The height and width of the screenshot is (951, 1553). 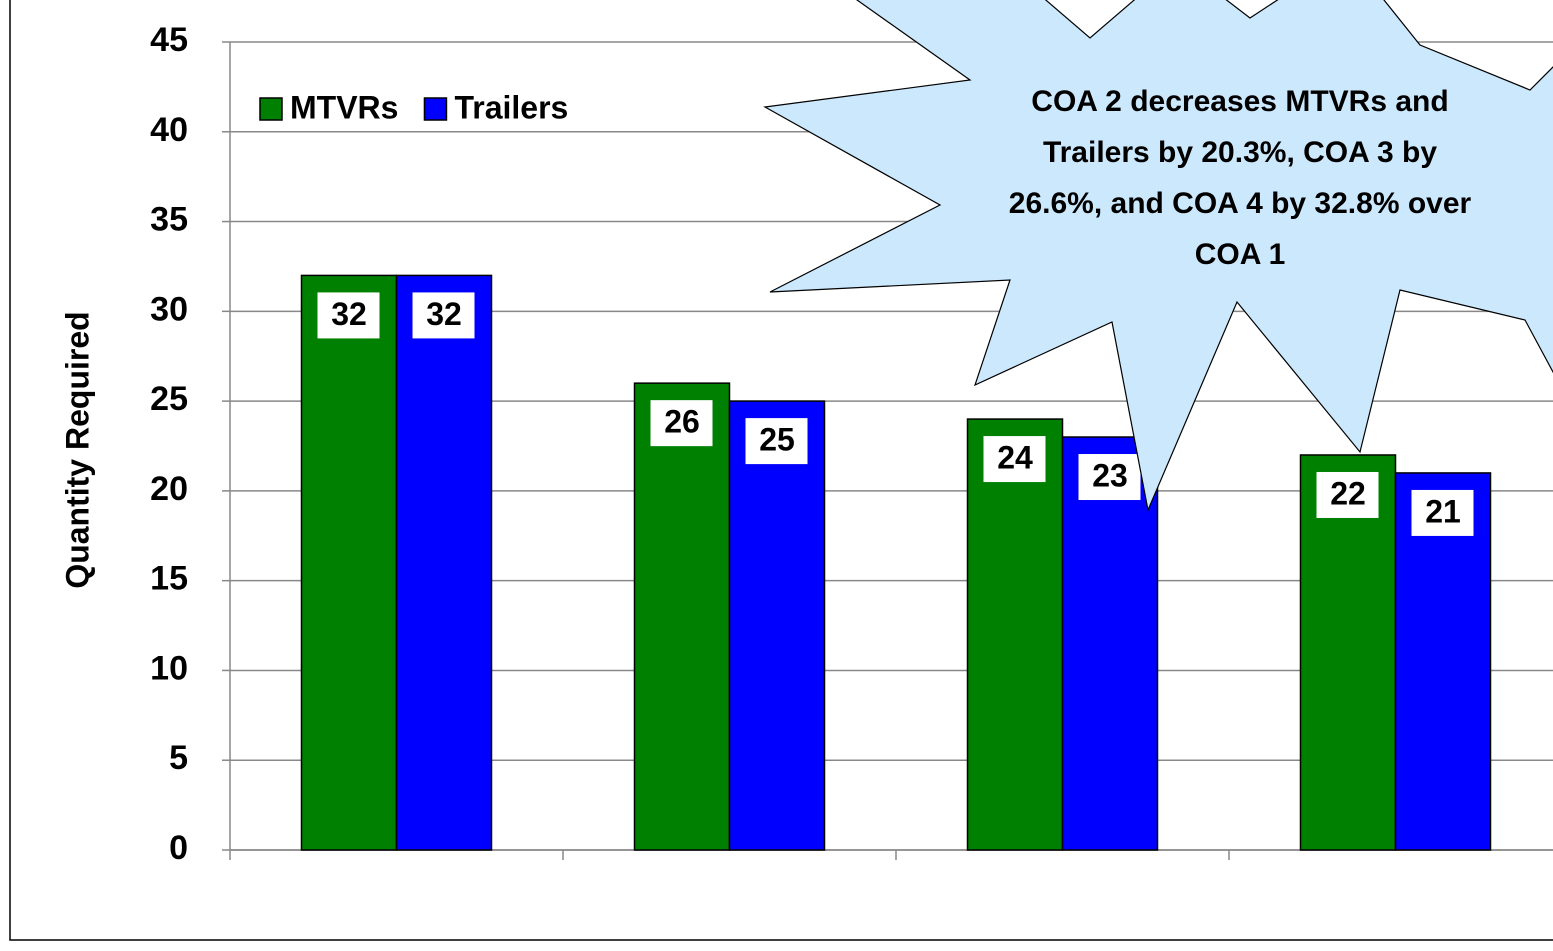 I want to click on y-tick-label: 30, so click(x=169, y=309).